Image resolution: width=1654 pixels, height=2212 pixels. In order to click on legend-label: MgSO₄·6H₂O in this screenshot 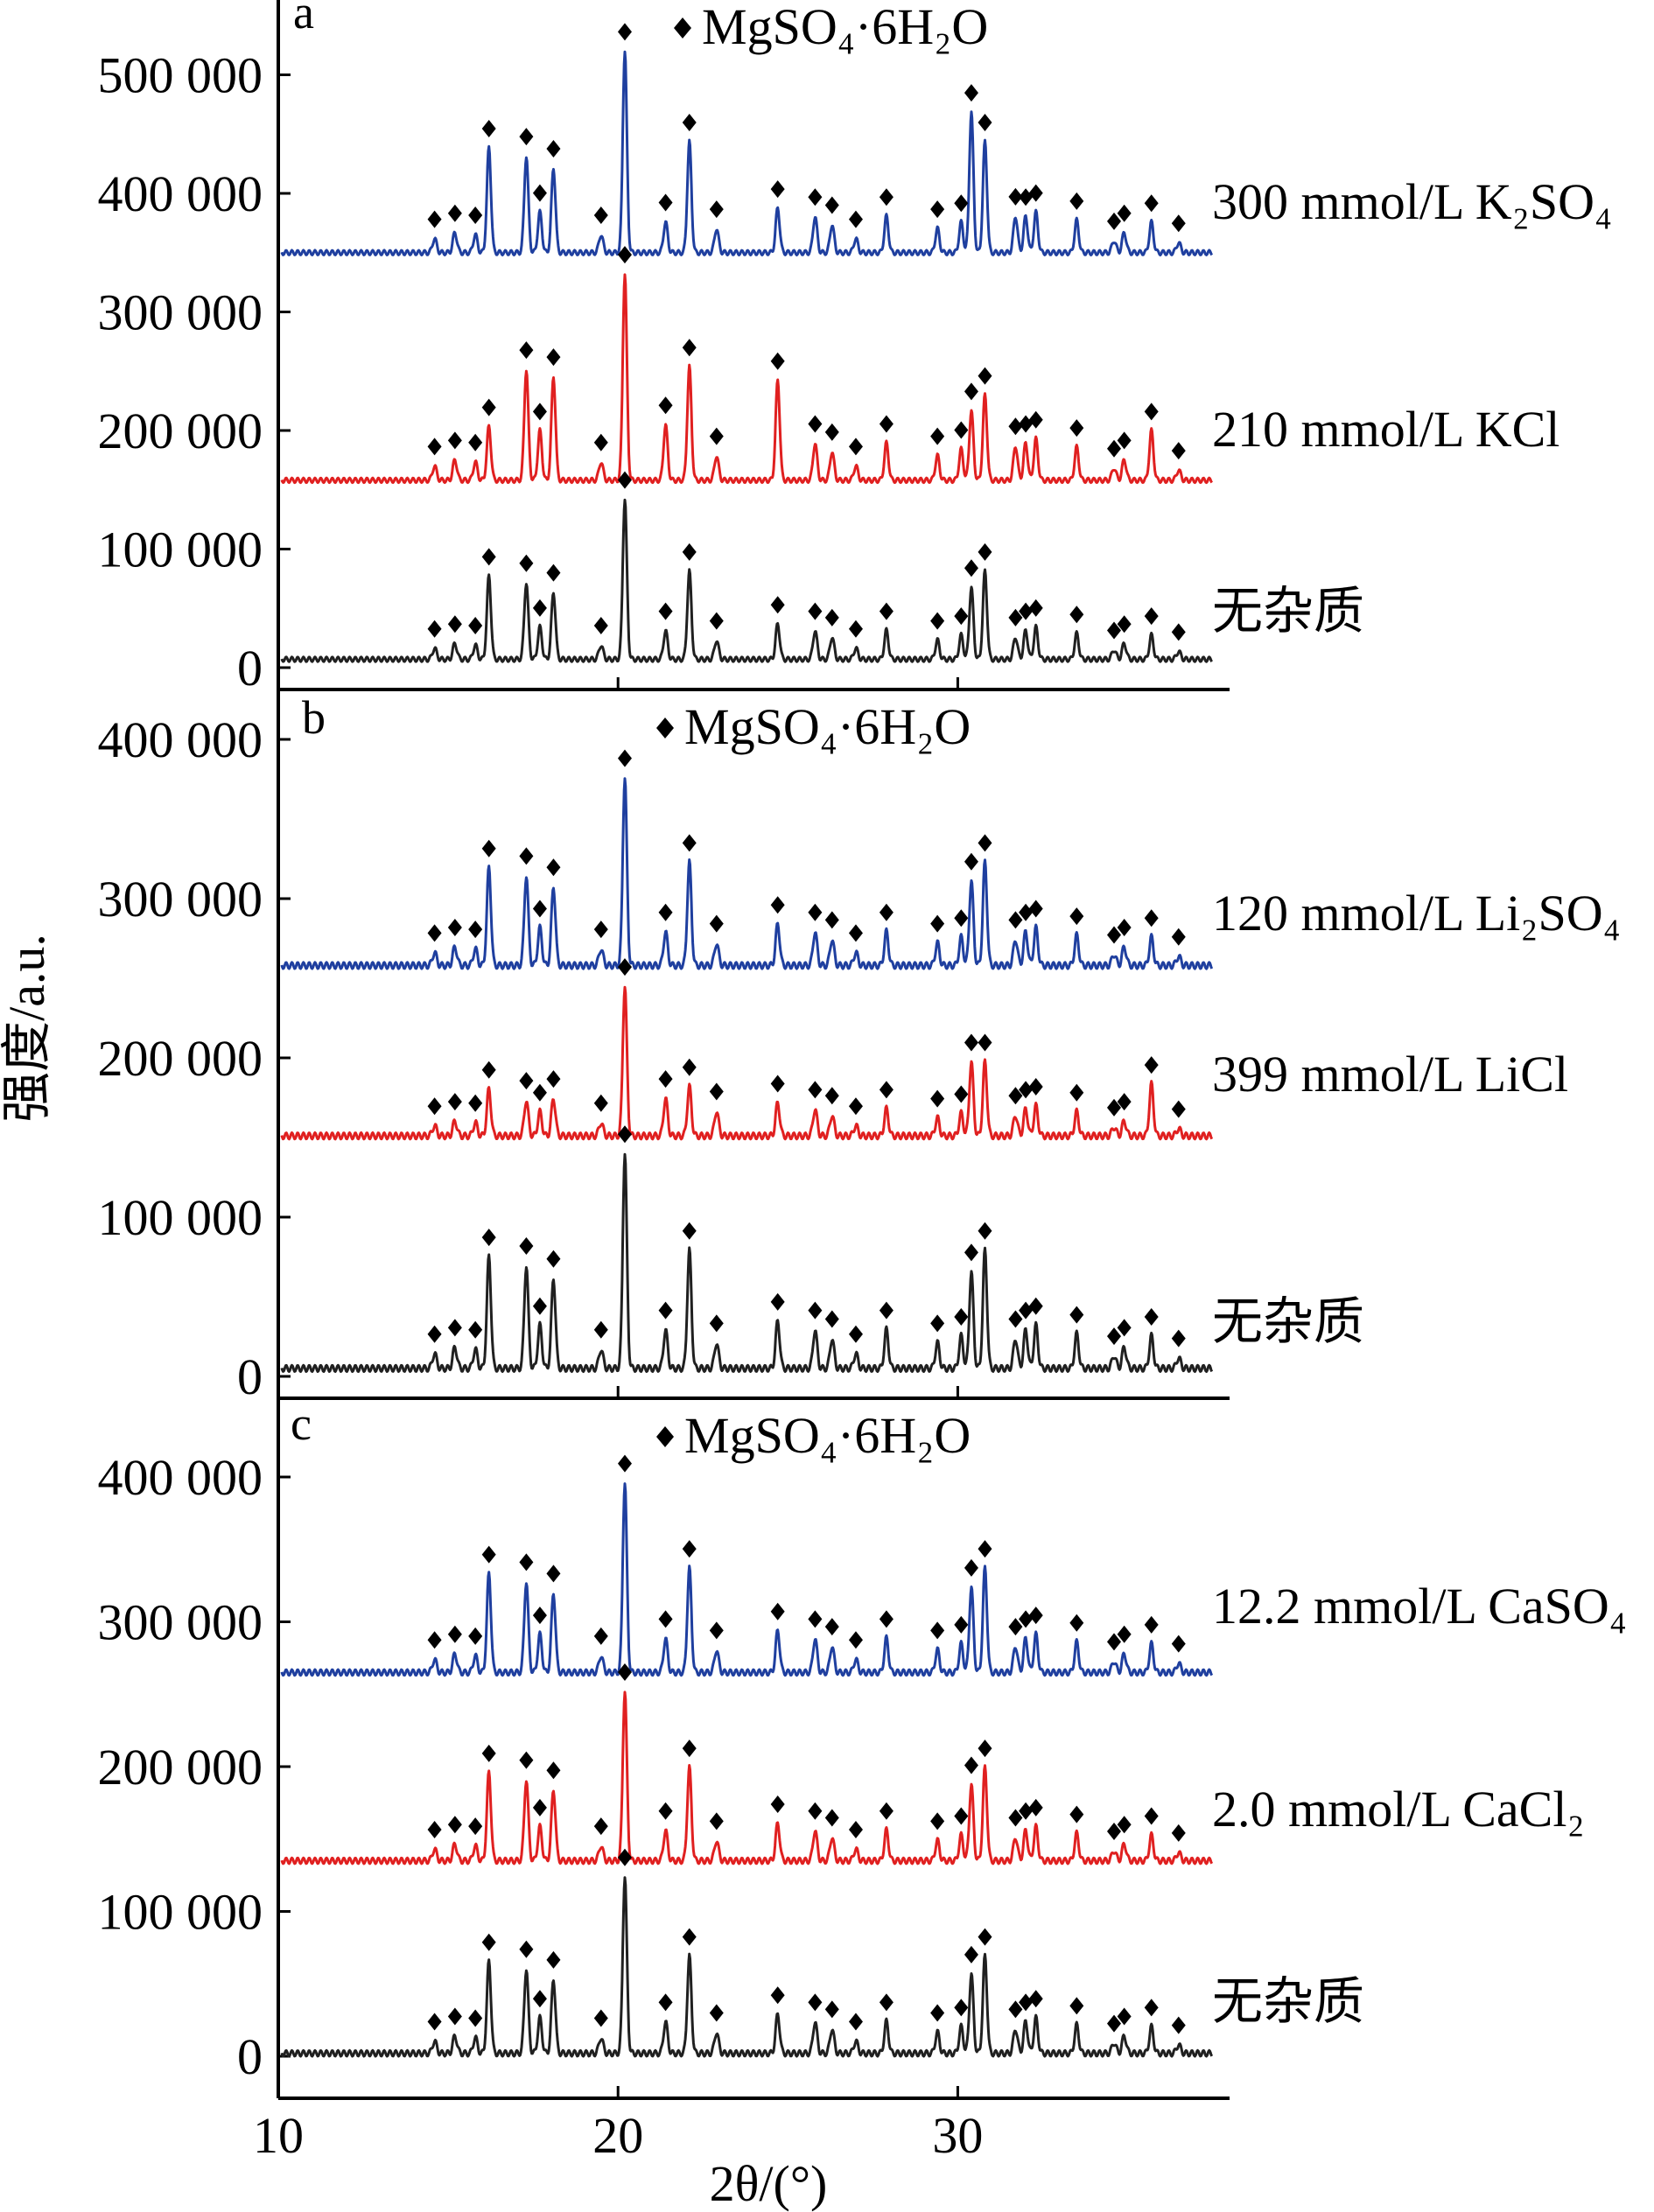, I will do `click(827, 726)`.